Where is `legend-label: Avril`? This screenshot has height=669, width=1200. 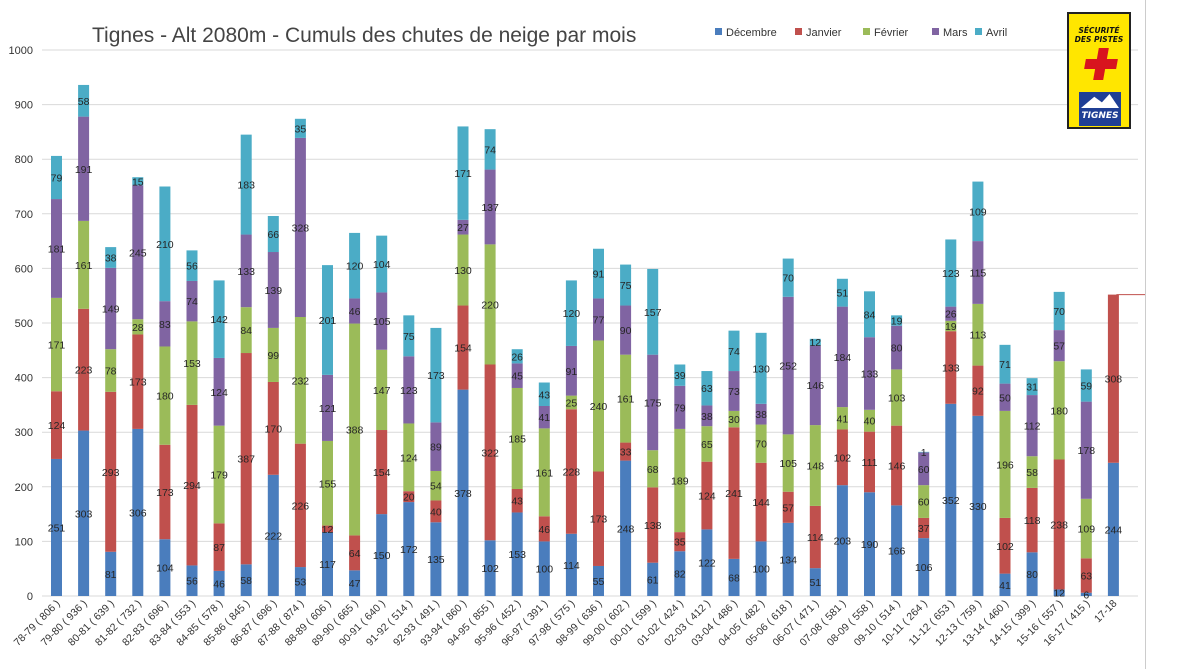
legend-label: Avril is located at coordinates (996, 33).